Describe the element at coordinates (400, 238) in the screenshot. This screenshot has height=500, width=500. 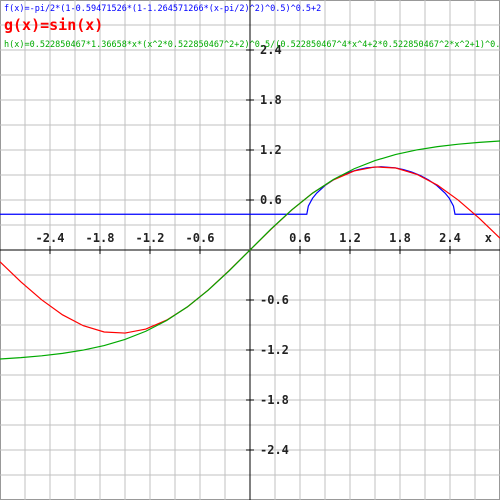
I see `x-tick-label: 1.8` at that location.